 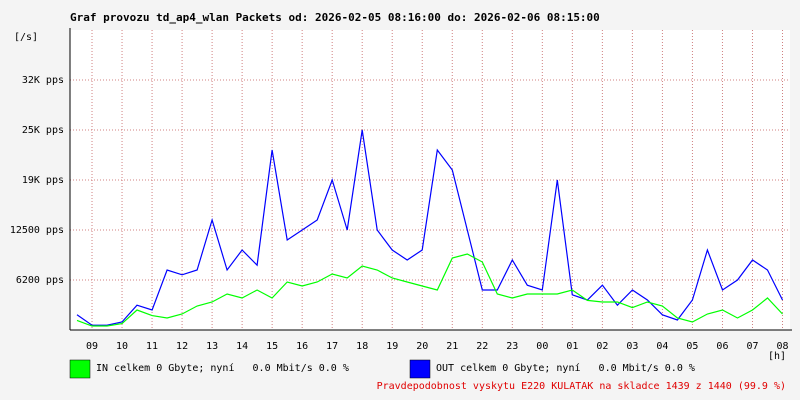 What do you see at coordinates (43, 180) in the screenshot?
I see `y-tick-label: 19K pps` at bounding box center [43, 180].